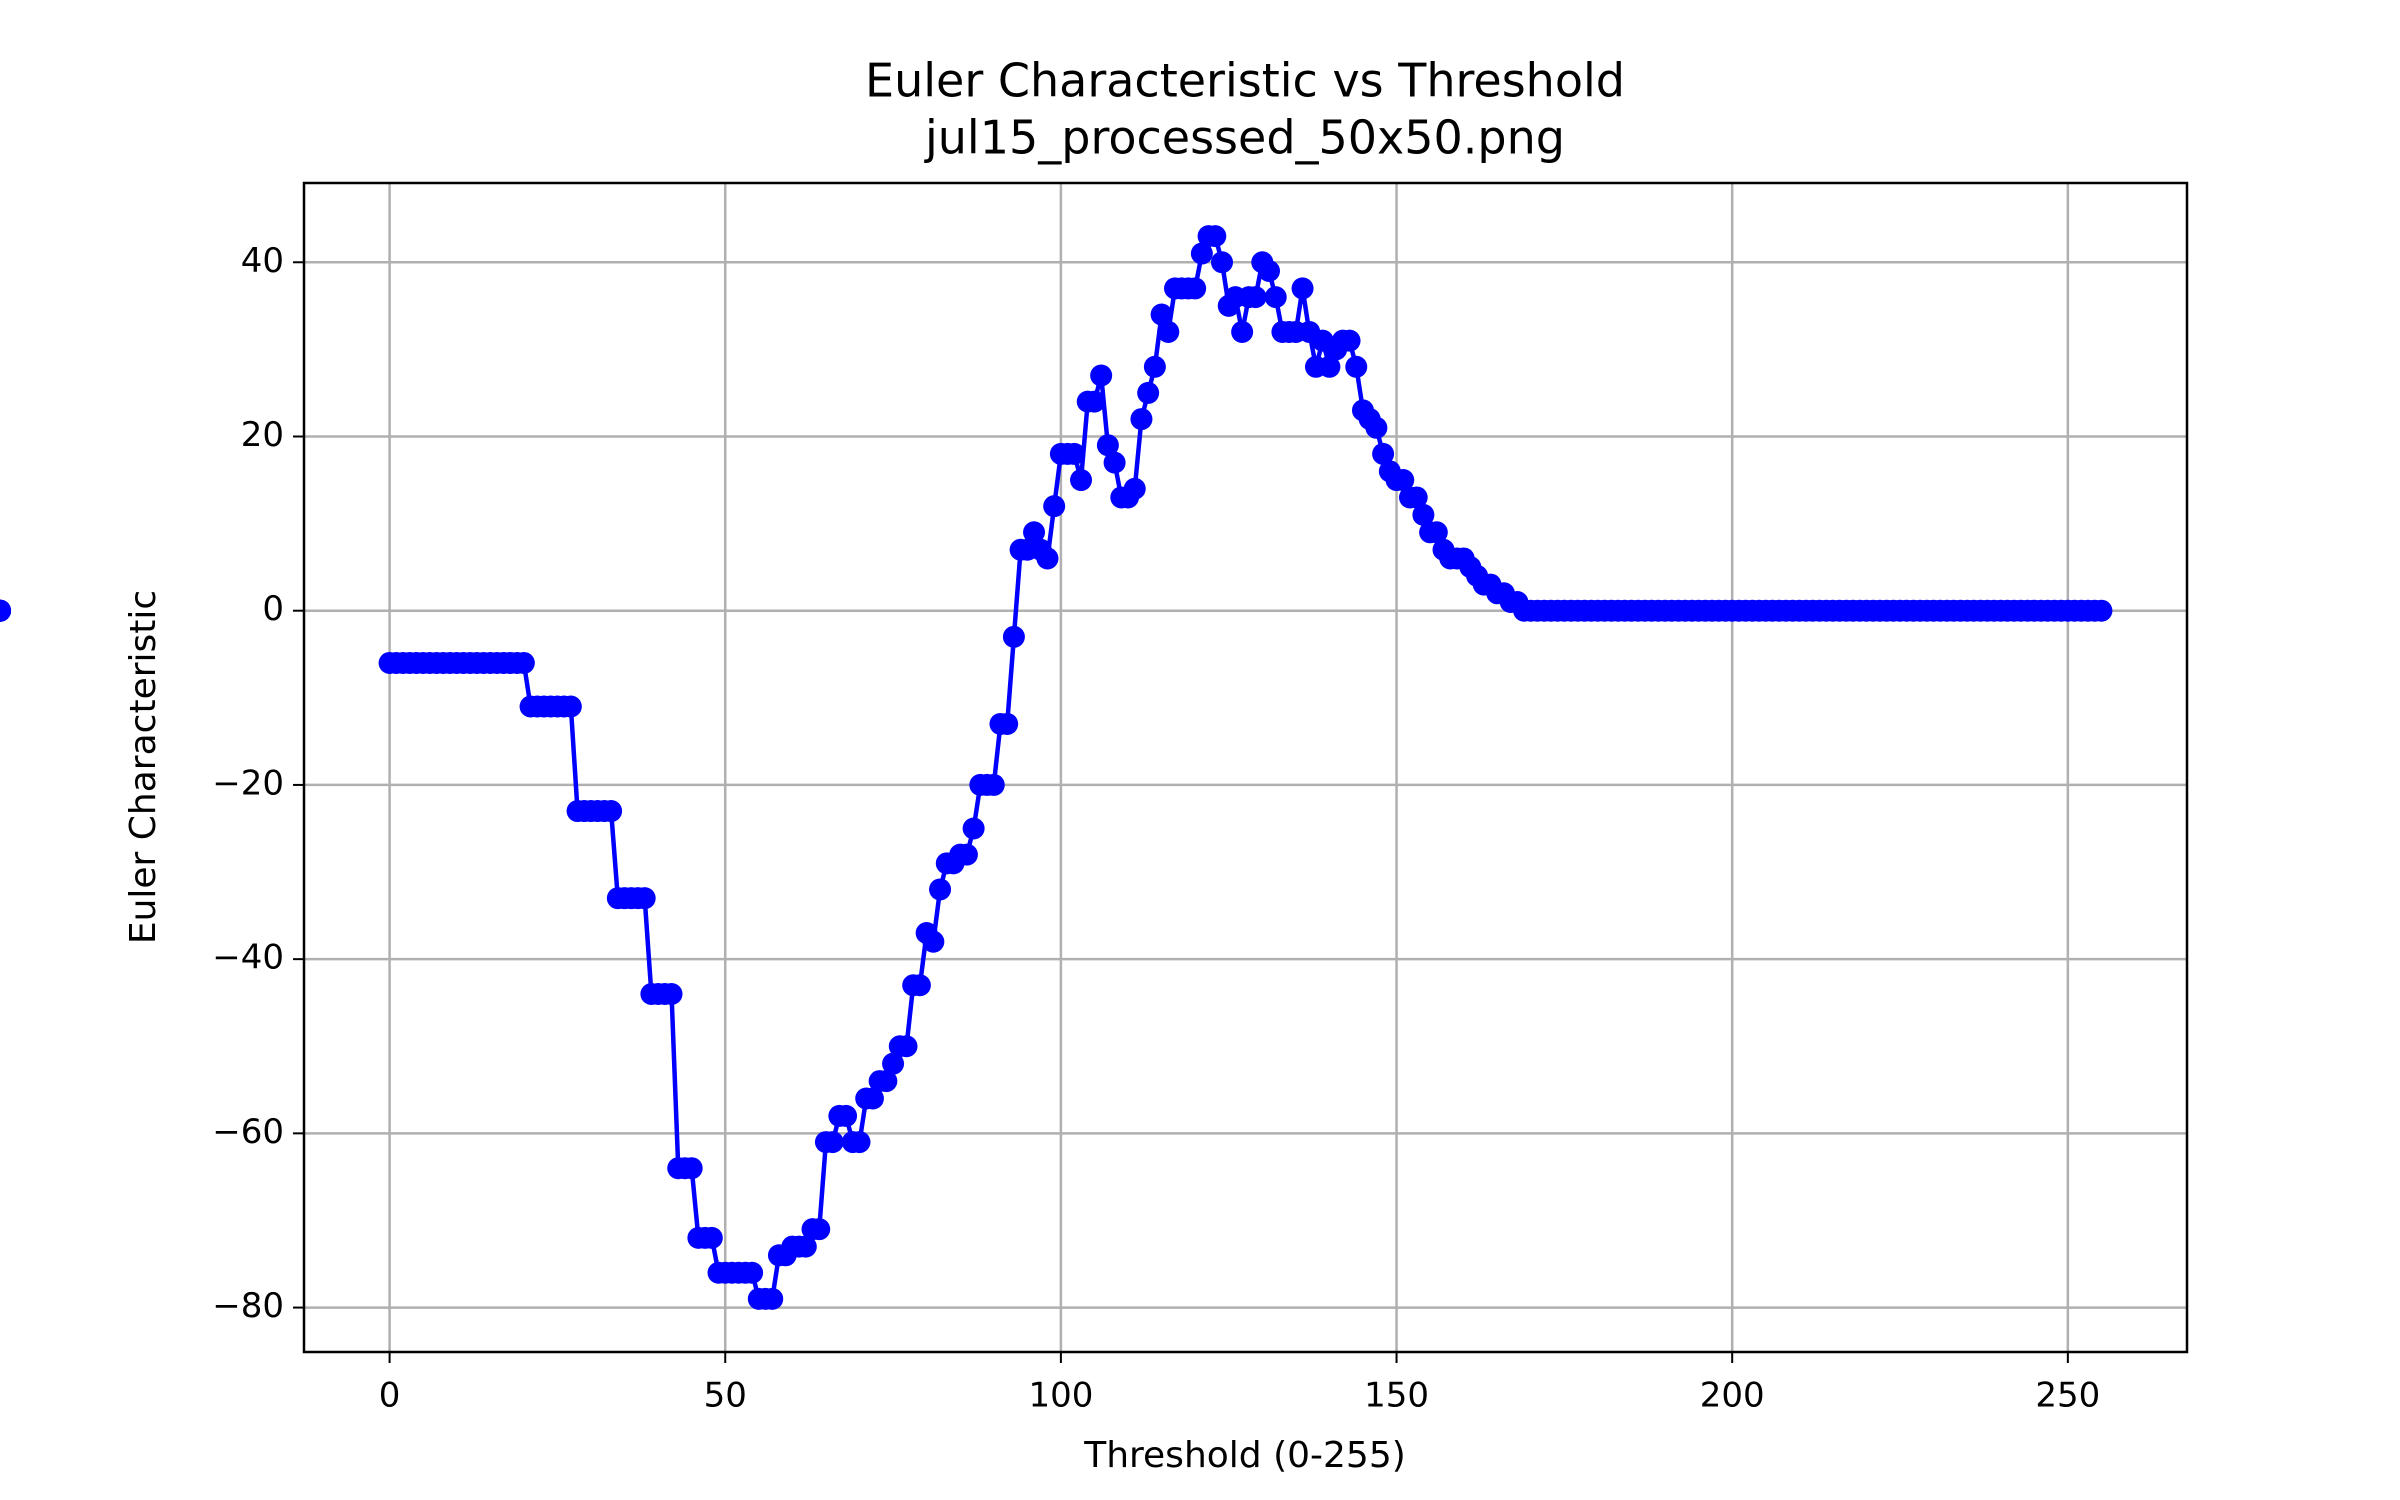  What do you see at coordinates (1244, 138) in the screenshot?
I see `chart-subtitle: jul15_processed_50x50.png` at bounding box center [1244, 138].